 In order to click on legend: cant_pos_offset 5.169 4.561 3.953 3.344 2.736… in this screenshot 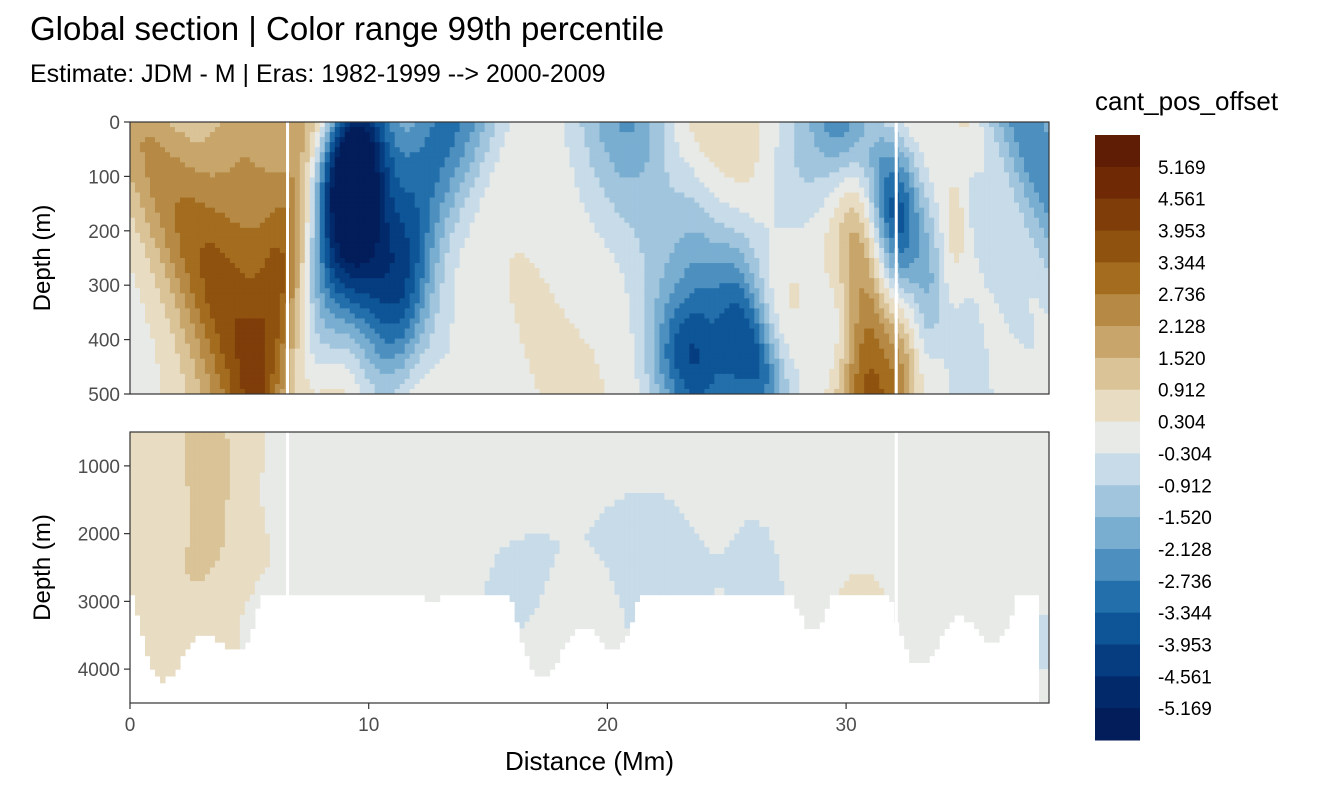, I will do `click(1187, 413)`.